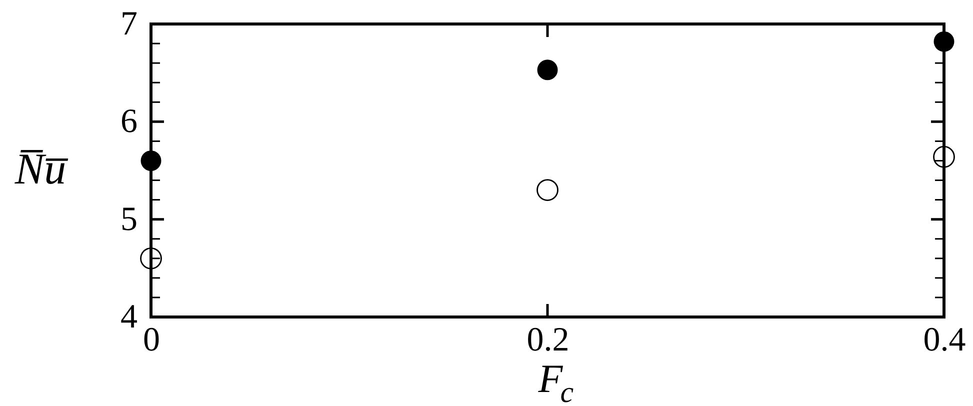  What do you see at coordinates (151, 340) in the screenshot?
I see `x-tick-label: 0` at bounding box center [151, 340].